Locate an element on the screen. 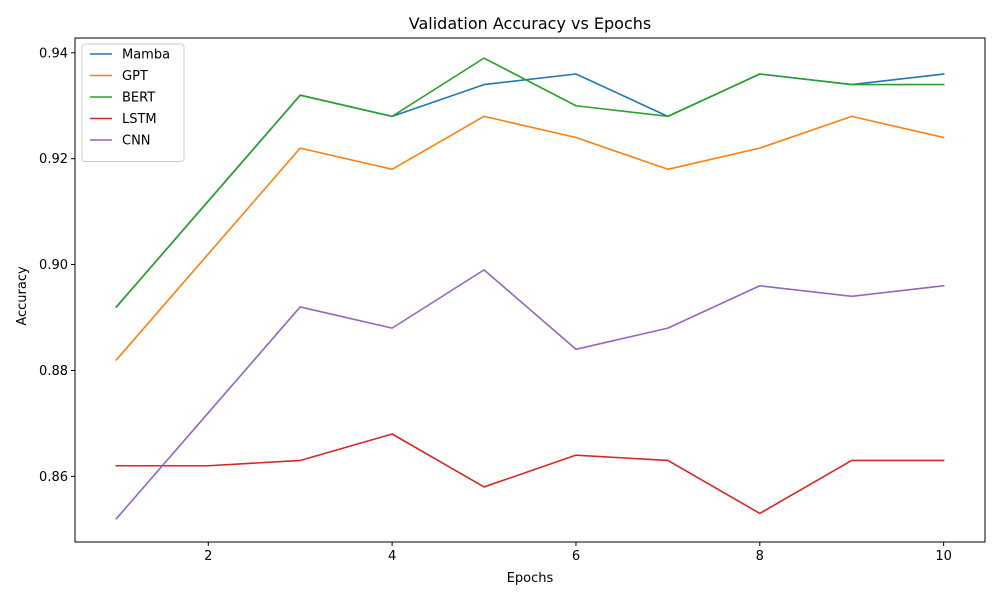 This screenshot has height=600, width=1000. legend: Mamba GPT BERT LSTM CNN is located at coordinates (133, 102).